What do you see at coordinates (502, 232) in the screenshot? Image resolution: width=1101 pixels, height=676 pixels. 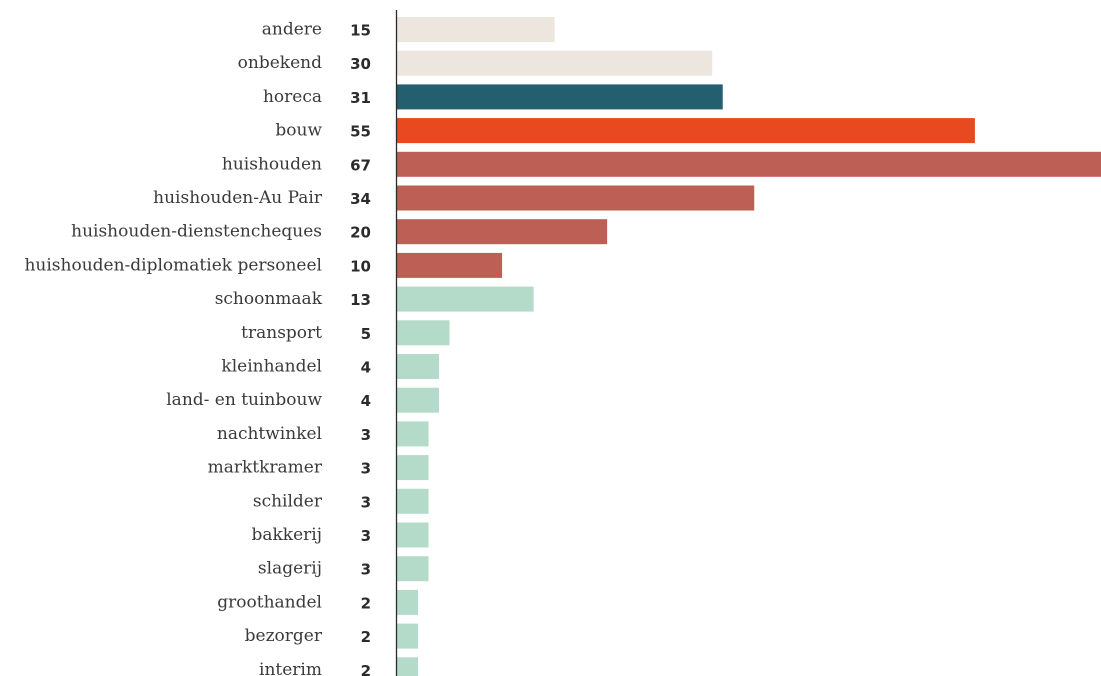 I see `bar-huishouden-dienstencheques` at bounding box center [502, 232].